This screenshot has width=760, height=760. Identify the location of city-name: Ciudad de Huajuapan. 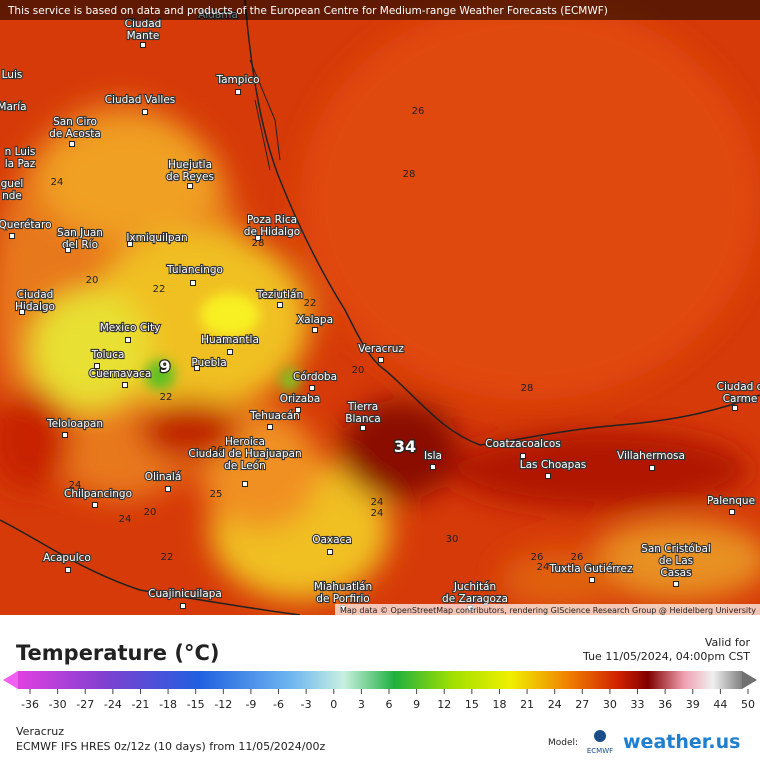
(244, 454).